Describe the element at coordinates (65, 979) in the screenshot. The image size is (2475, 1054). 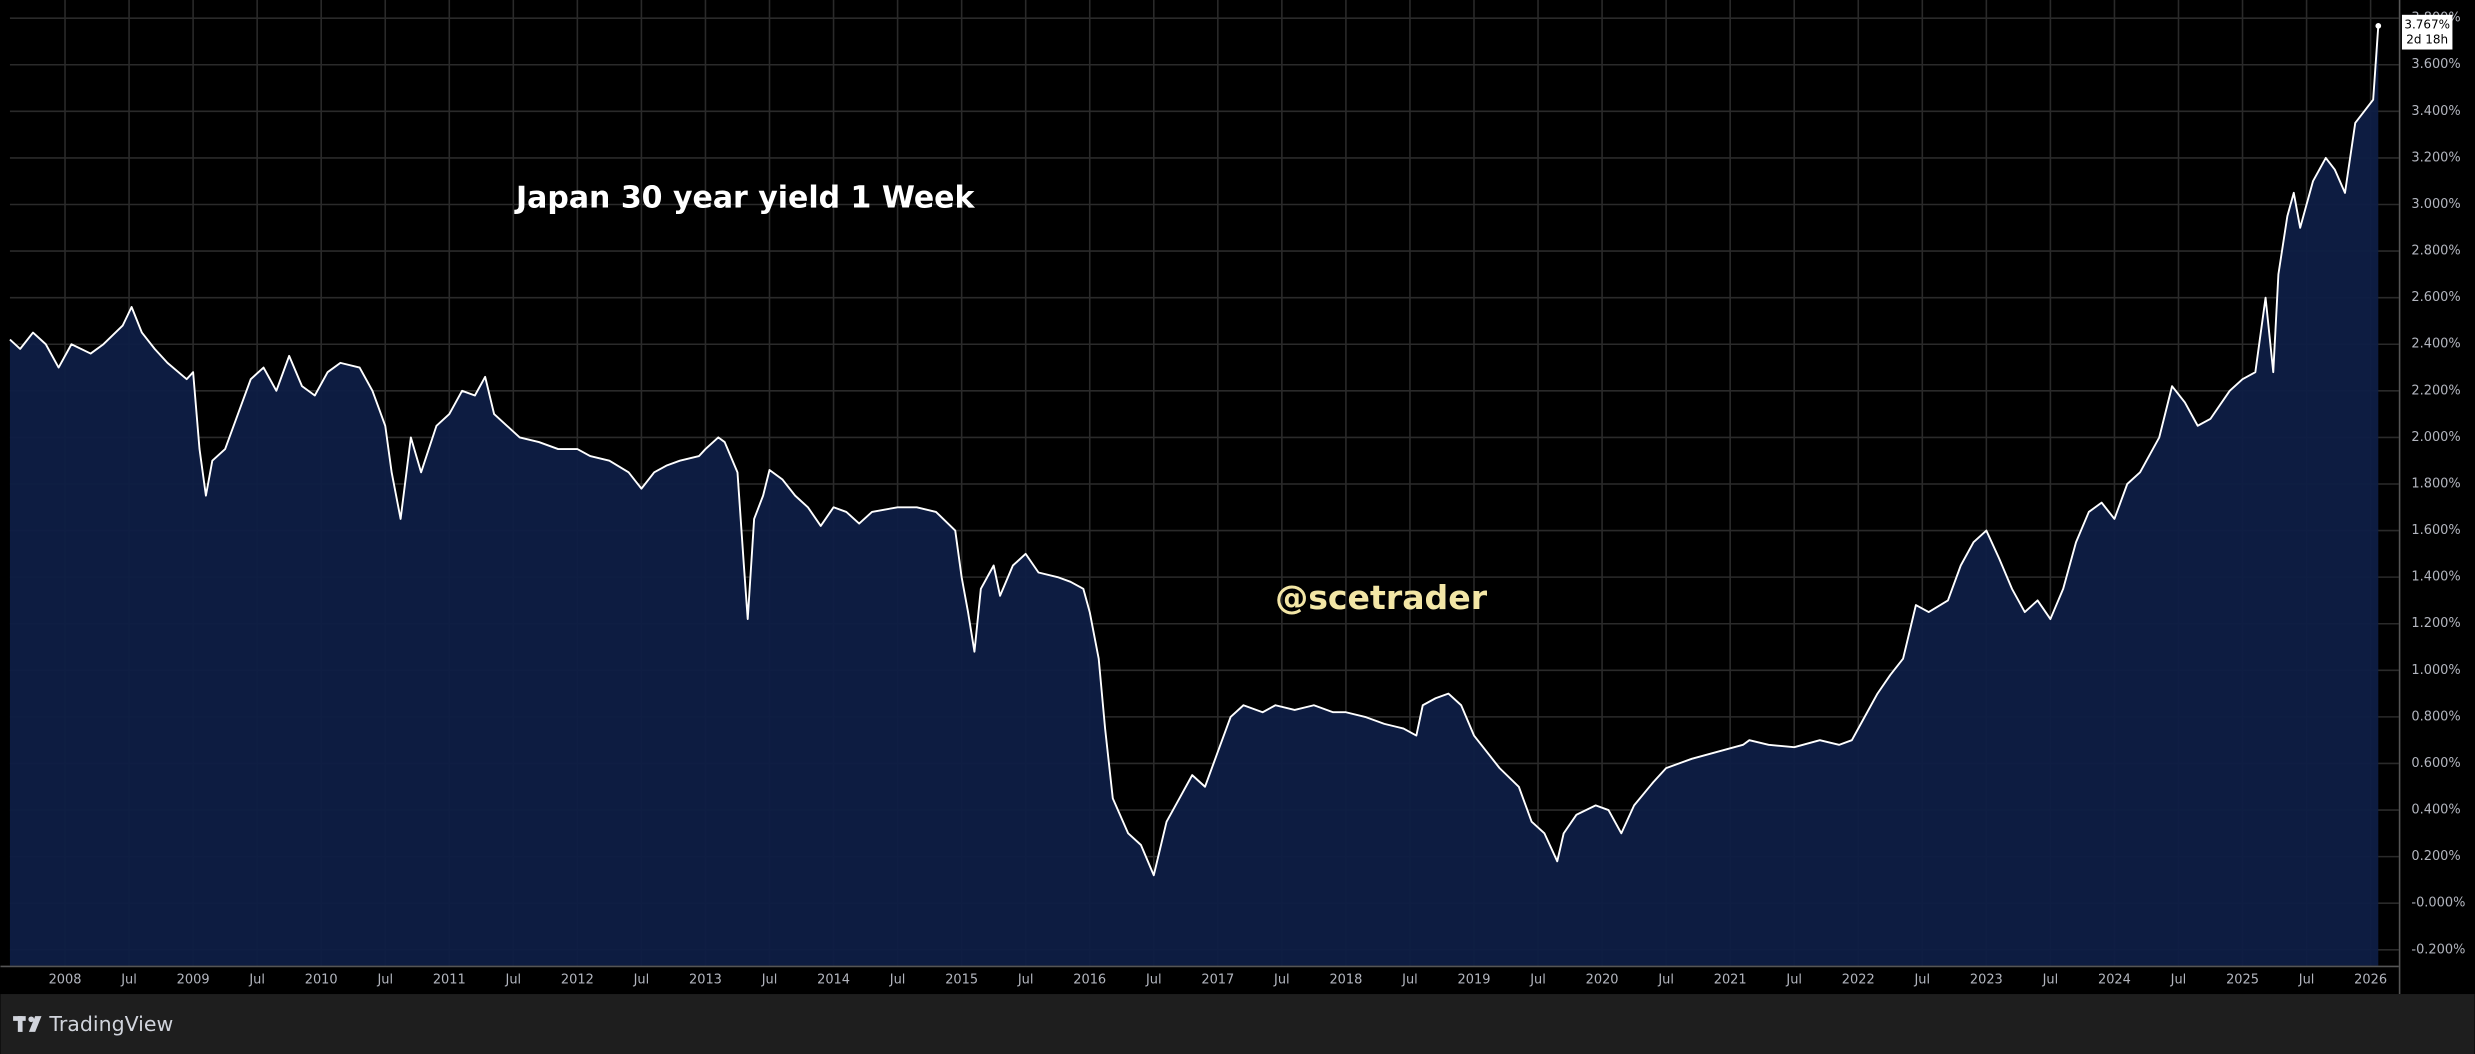
I see `x-tick-label: 2008` at that location.